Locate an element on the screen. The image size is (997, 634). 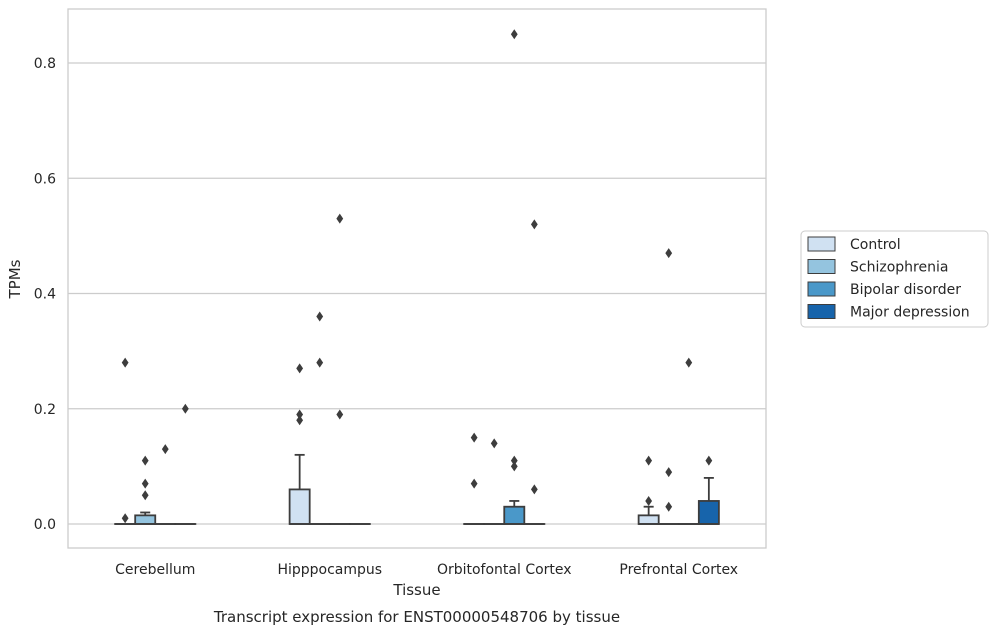
legend-item: Major depression is located at coordinates (888, 312).